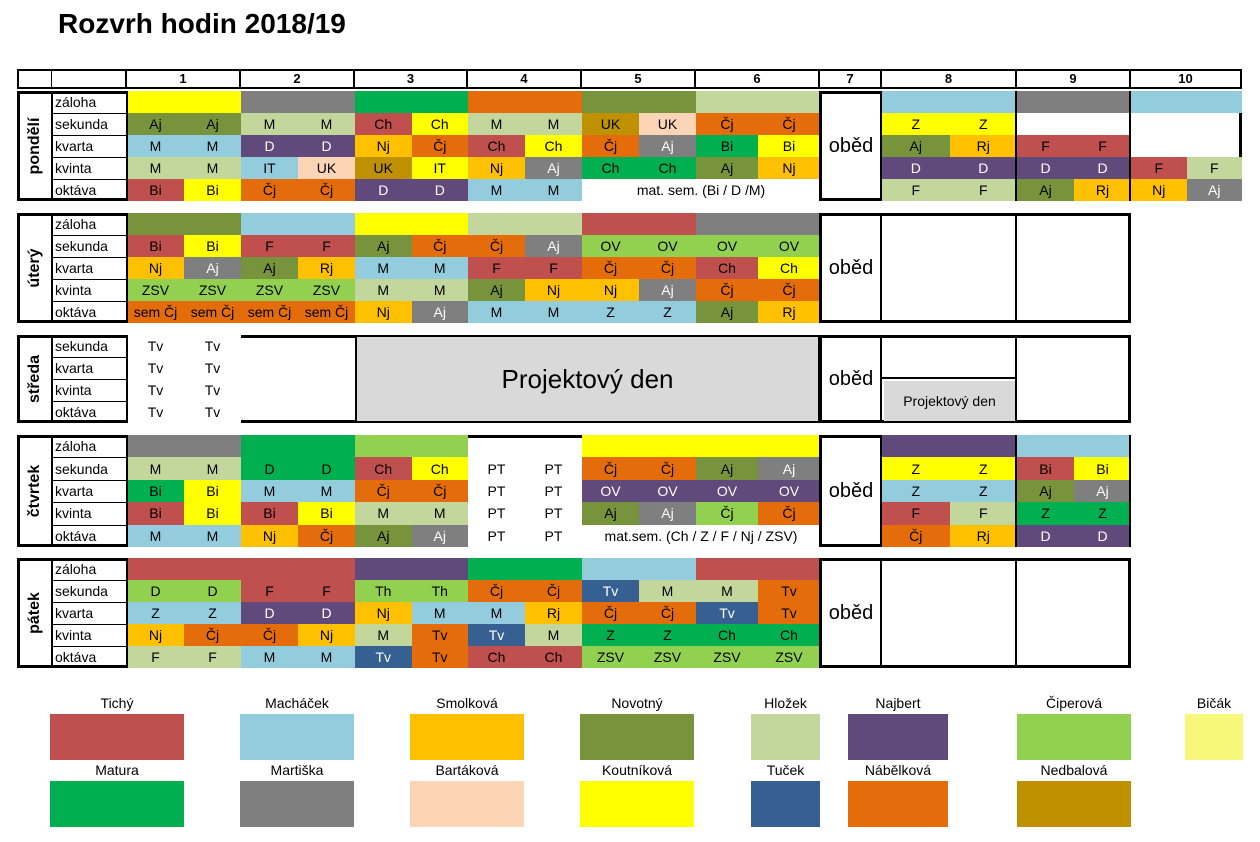 This screenshot has height=842, width=1260. What do you see at coordinates (785, 770) in the screenshot?
I see `legend-name: Tuček` at bounding box center [785, 770].